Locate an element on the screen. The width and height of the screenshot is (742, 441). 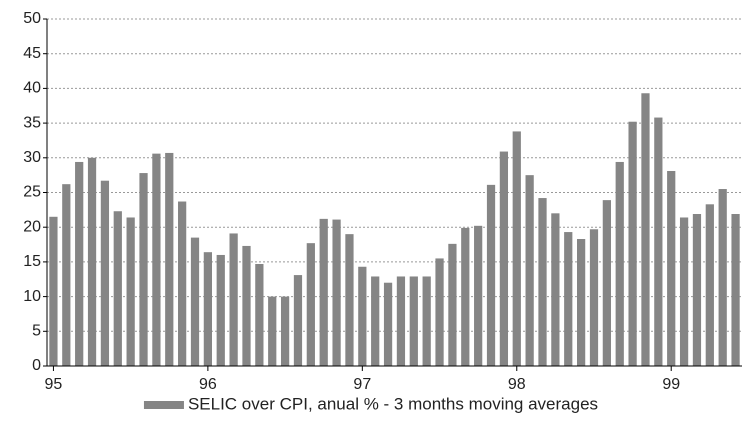
x-tick-label: 98 is located at coordinates (517, 384).